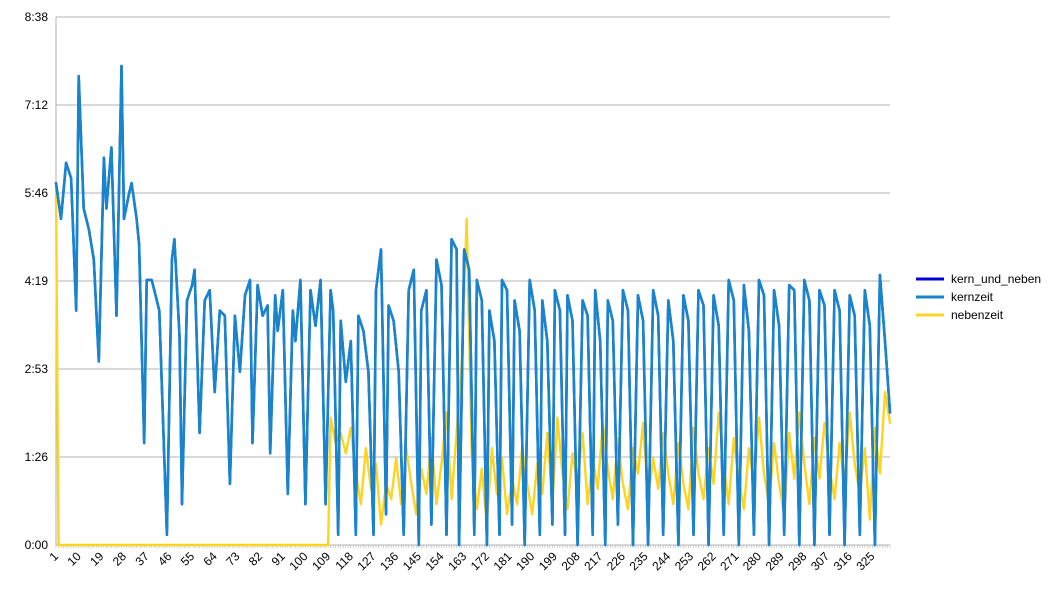  I want to click on x-tick-label: 316, so click(843, 561).